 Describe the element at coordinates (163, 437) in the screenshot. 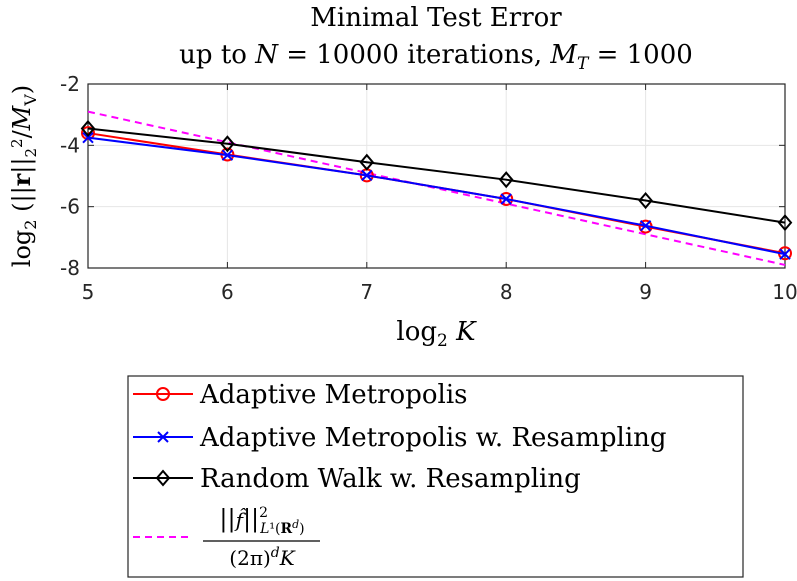

I see `legend-x-marker` at that location.